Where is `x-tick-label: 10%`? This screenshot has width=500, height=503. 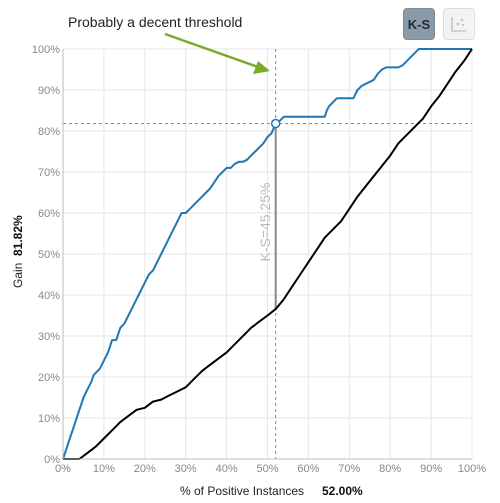 x-tick-label: 10% is located at coordinates (104, 469).